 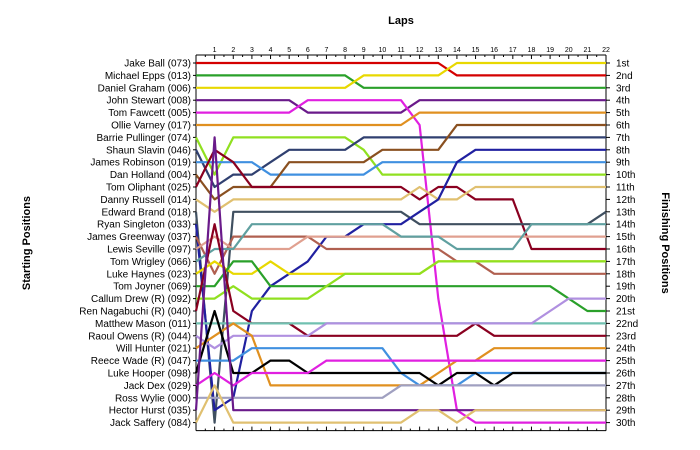 I want to click on driver-label: Matthew Mason (011), so click(x=143, y=324).